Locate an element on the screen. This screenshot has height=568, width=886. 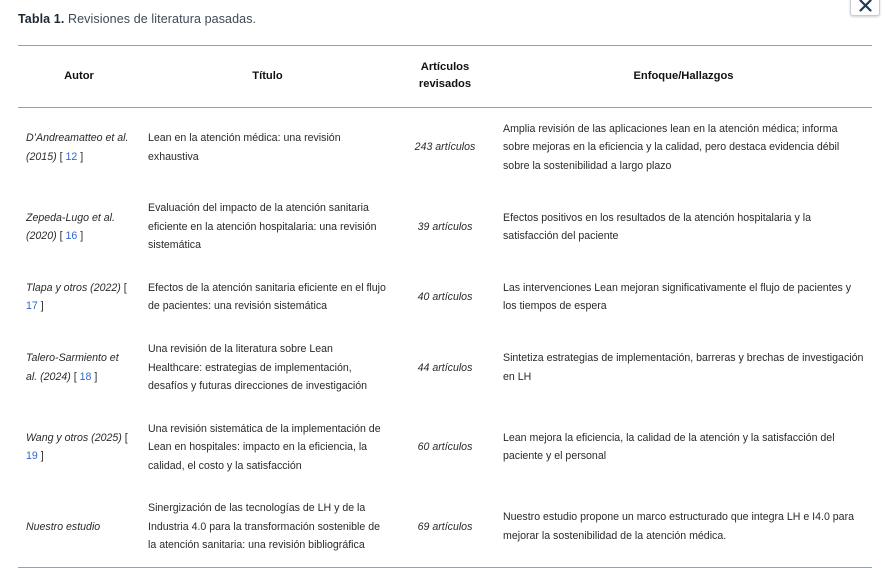
cell-articles-reviewed: 243 artículos is located at coordinates (445, 147).